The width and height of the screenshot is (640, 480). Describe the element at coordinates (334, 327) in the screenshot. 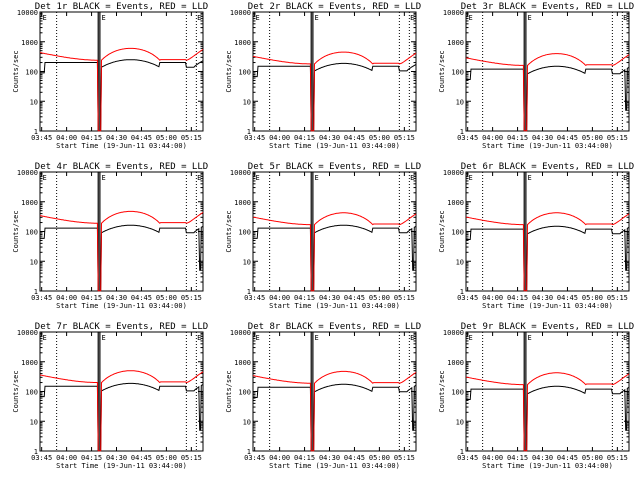

I see `panel-title: Det 8r BLACK = Events, RED = LLD` at that location.